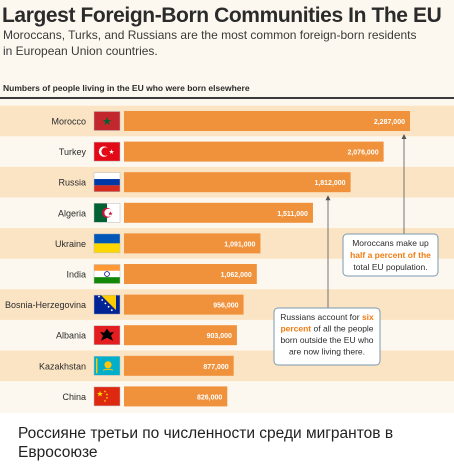 The height and width of the screenshot is (465, 454). Describe the element at coordinates (76, 275) in the screenshot. I see `category-label: India` at that location.